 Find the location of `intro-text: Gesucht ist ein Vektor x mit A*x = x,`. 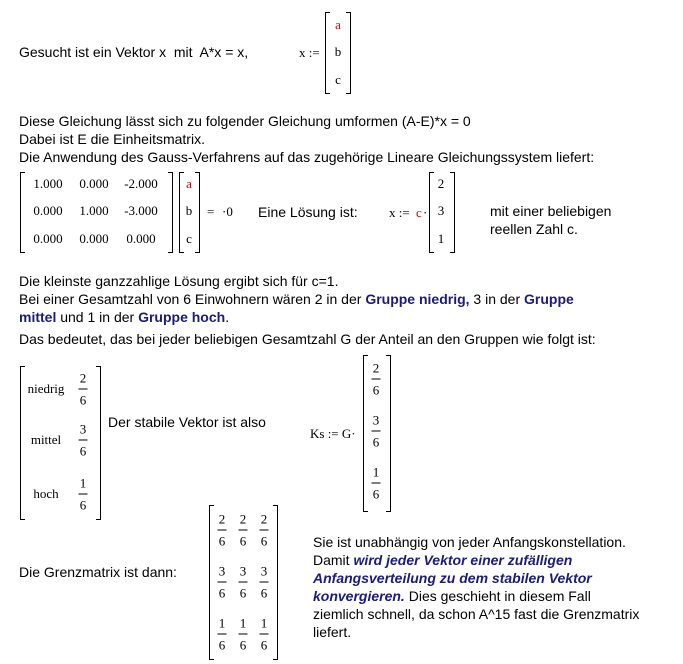

intro-text: Gesucht ist ein Vektor x mit A*x = x, is located at coordinates (134, 52).